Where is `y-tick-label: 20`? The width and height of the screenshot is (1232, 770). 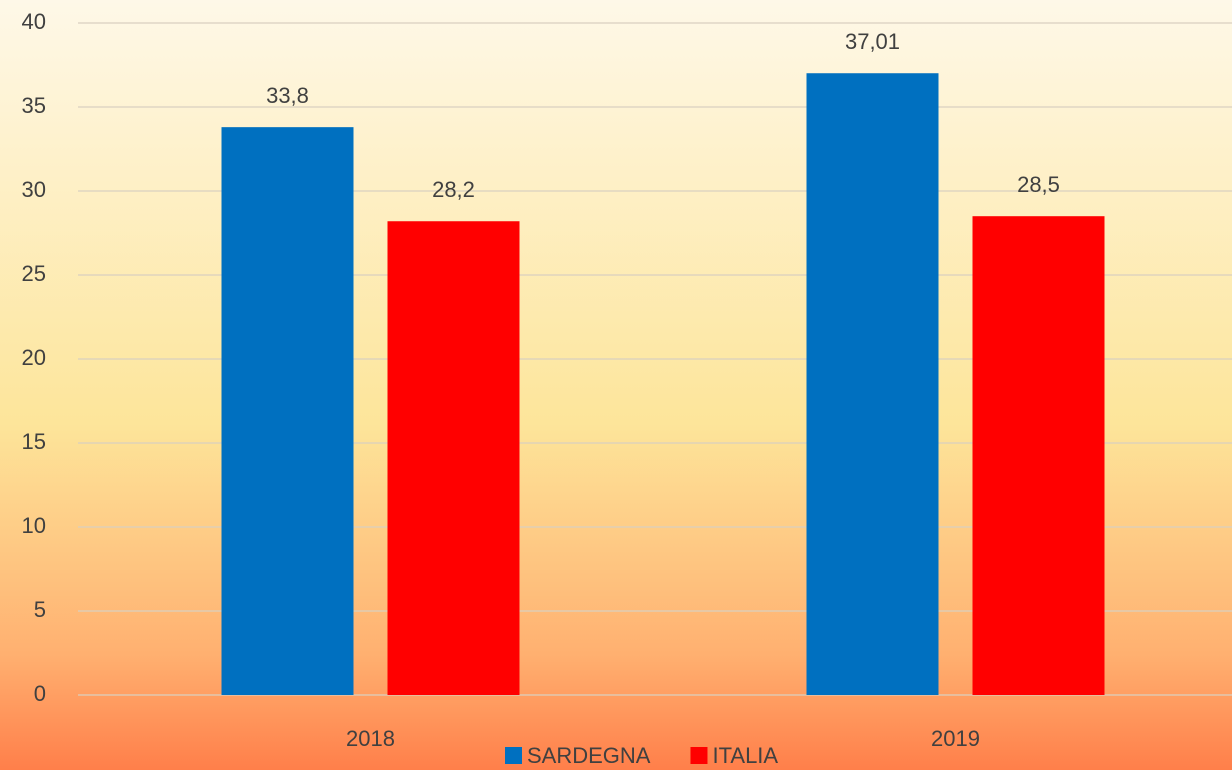 y-tick-label: 20 is located at coordinates (34, 357).